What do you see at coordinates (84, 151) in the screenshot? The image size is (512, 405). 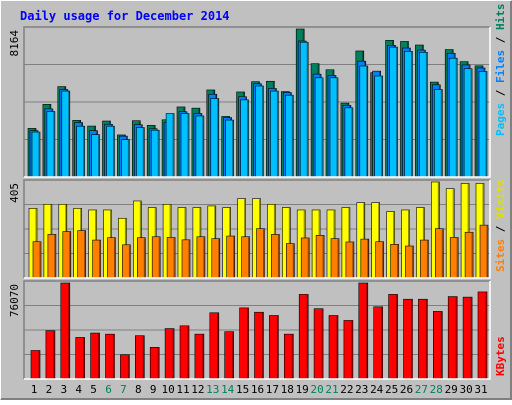 I see `hits-bar-pages-4-shade` at bounding box center [84, 151].